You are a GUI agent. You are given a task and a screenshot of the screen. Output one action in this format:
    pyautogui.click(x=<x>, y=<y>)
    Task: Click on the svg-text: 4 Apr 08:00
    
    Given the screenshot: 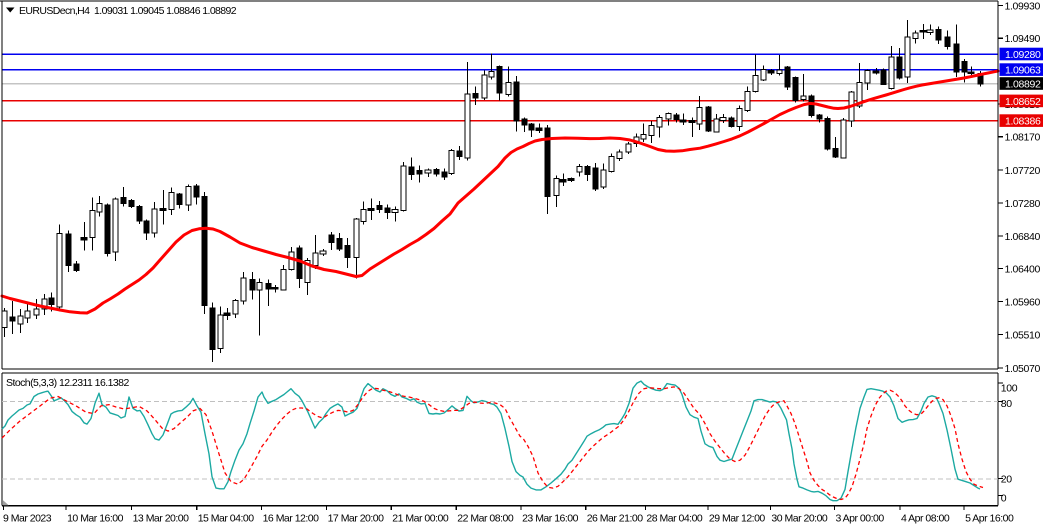 What is the action you would take?
    pyautogui.click(x=925, y=519)
    